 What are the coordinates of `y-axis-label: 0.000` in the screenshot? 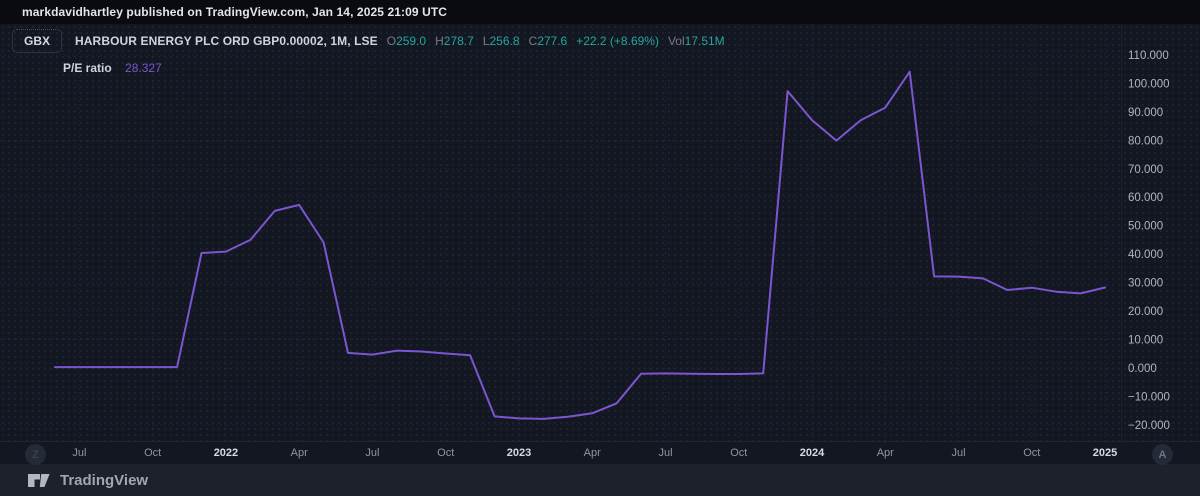 It's located at (1142, 369).